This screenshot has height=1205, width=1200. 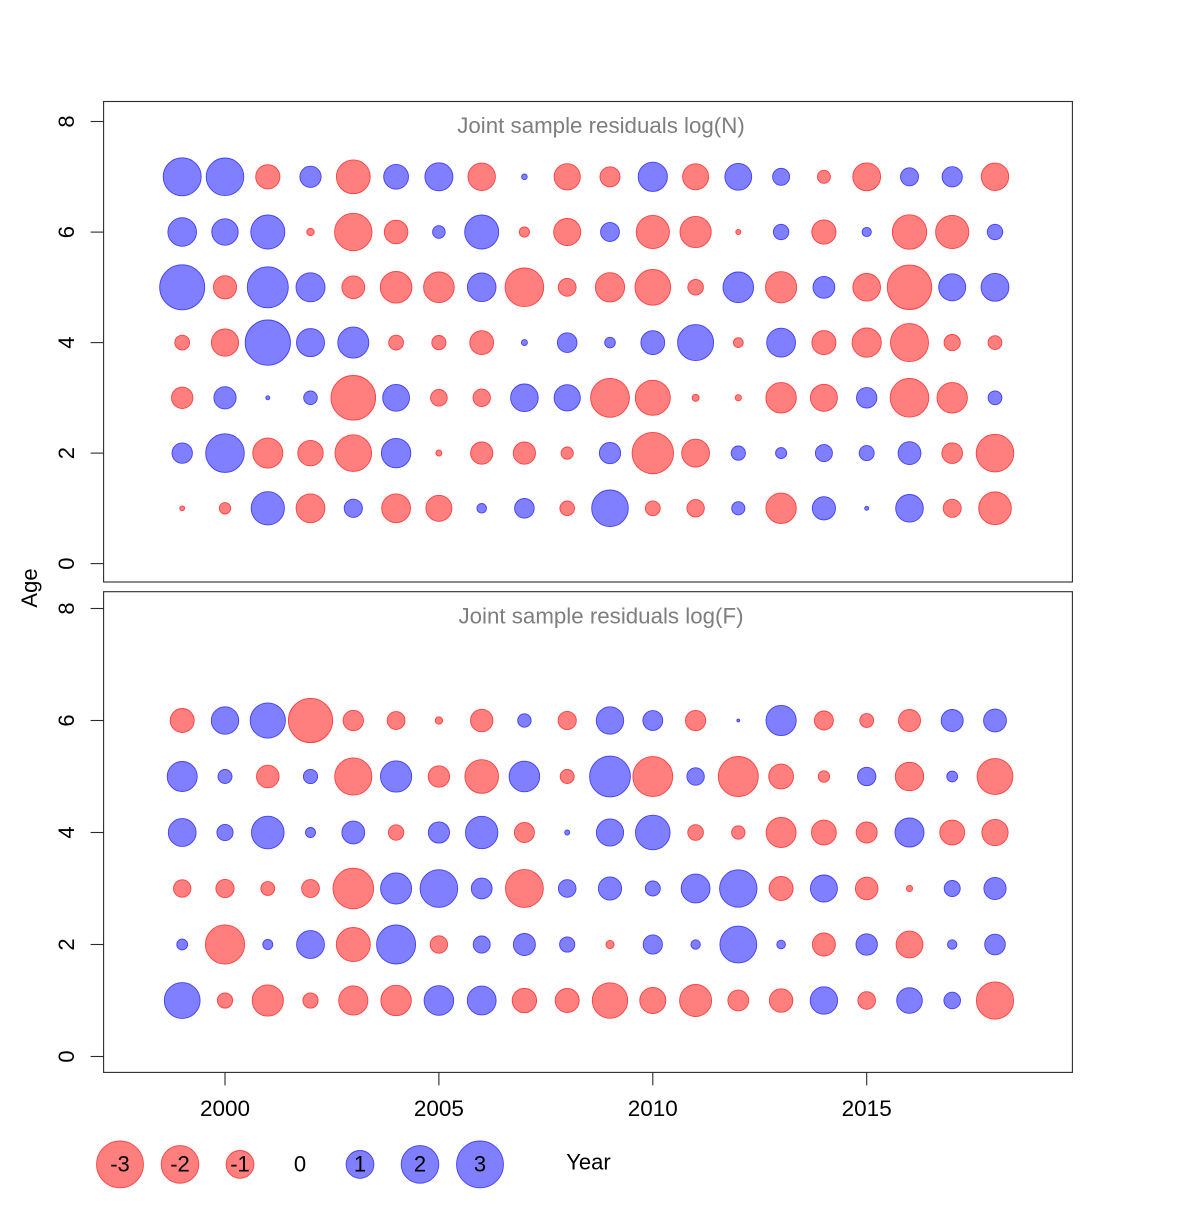 What do you see at coordinates (480, 1163) in the screenshot?
I see `svg-text: 3` at bounding box center [480, 1163].